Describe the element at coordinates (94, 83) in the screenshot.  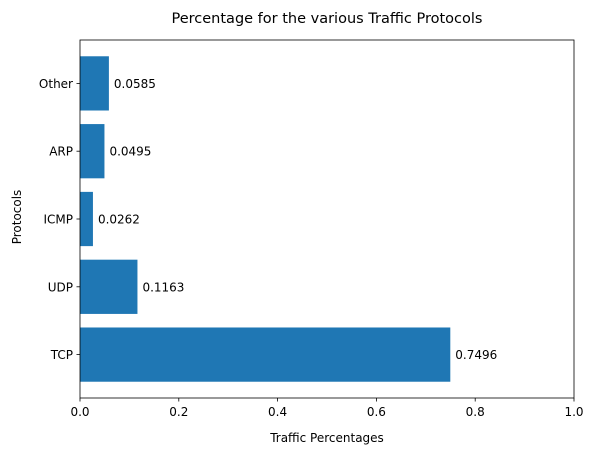
I see `bar-other` at that location.